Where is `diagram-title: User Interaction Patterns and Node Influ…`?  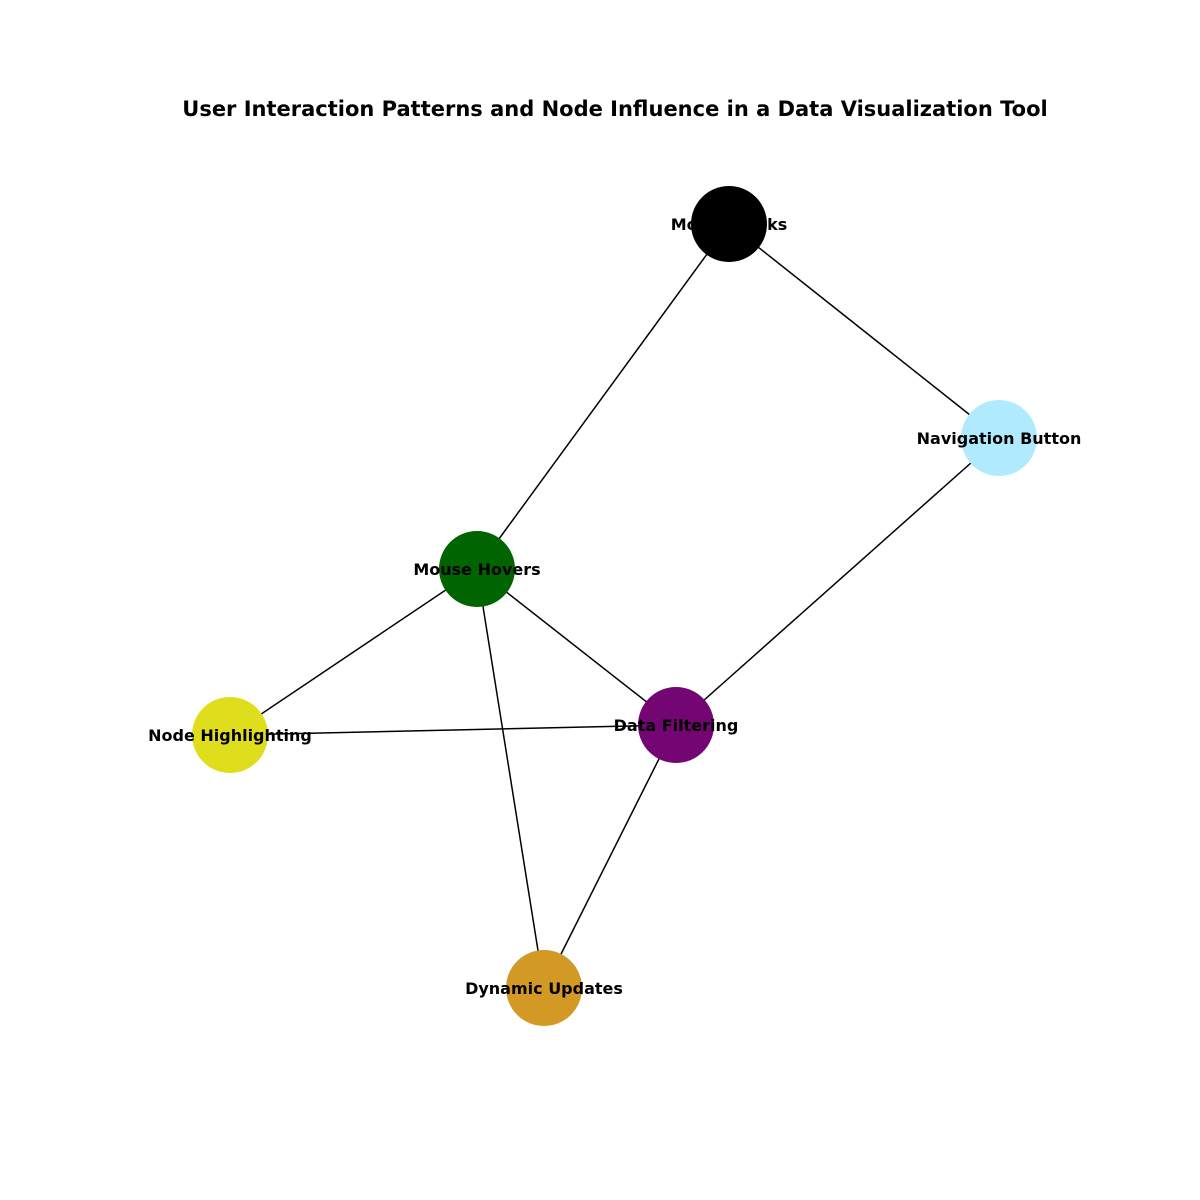 diagram-title: User Interaction Patterns and Node Influ… is located at coordinates (614, 109).